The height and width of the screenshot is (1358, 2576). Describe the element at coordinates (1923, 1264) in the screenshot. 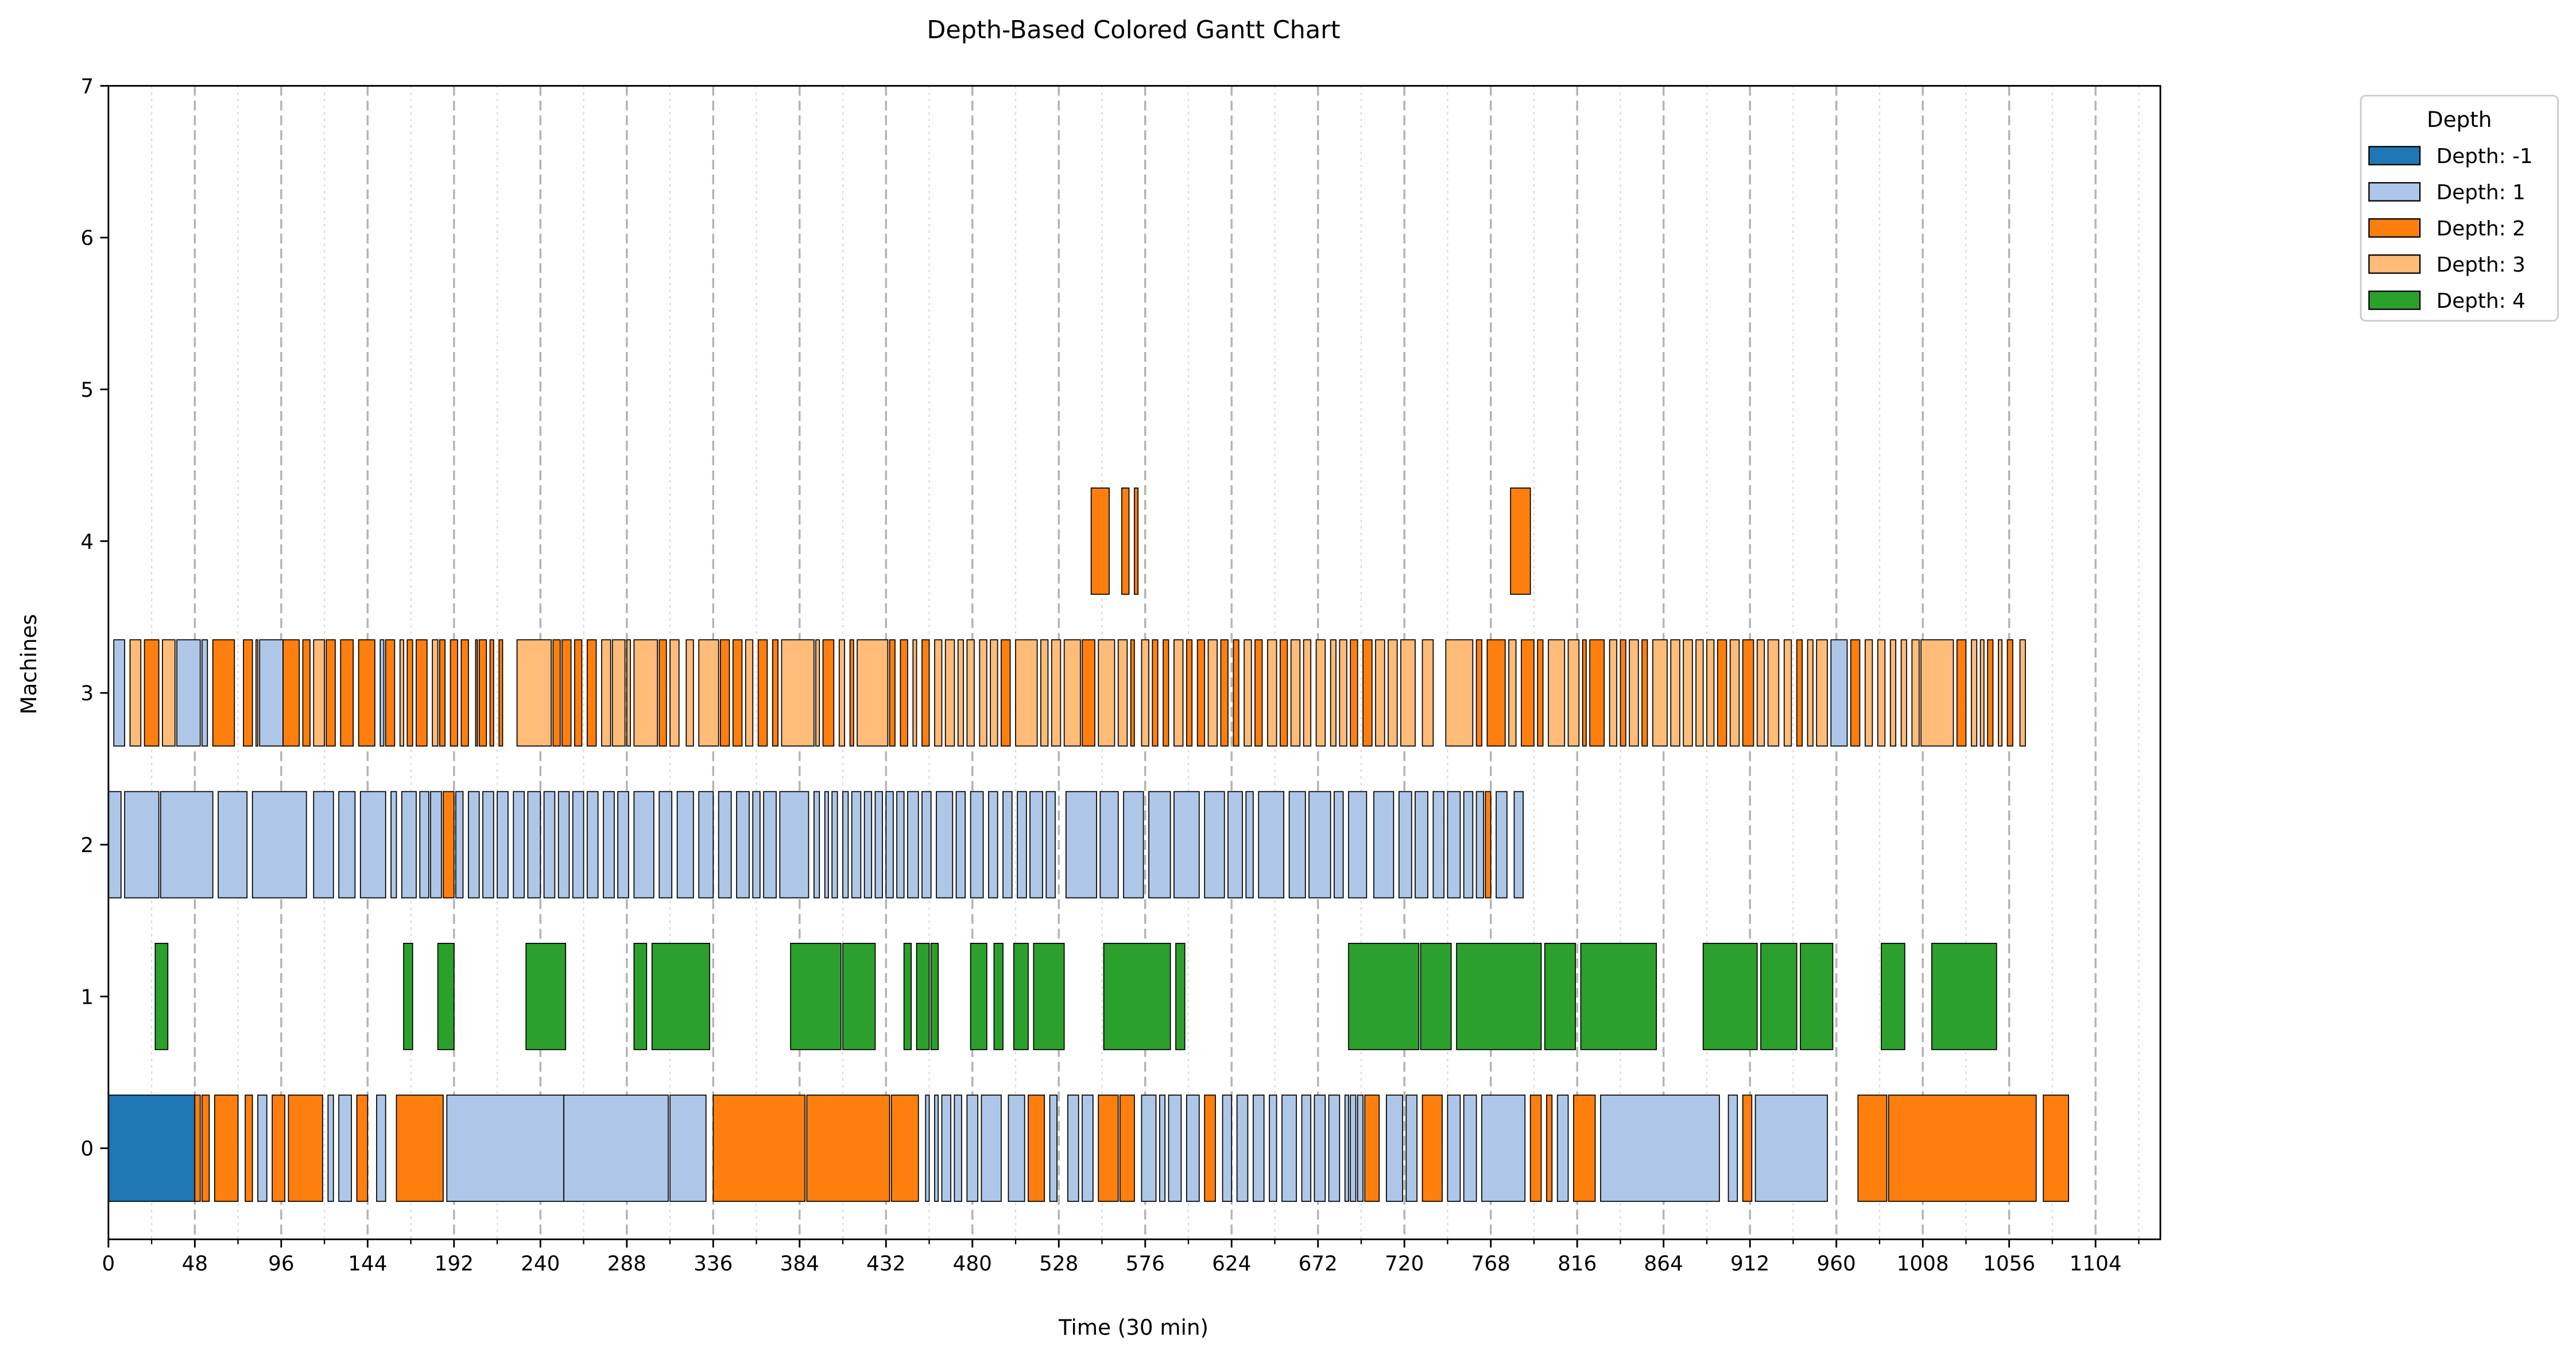

I see `x-tick-label: 1008` at that location.